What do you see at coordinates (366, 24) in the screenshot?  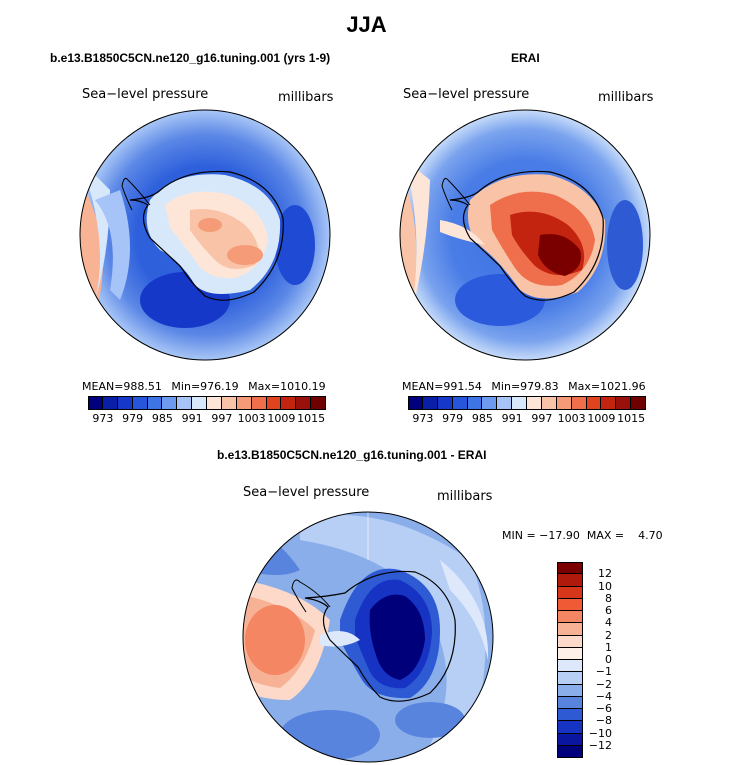 I see `figure-title: JJA` at bounding box center [366, 24].